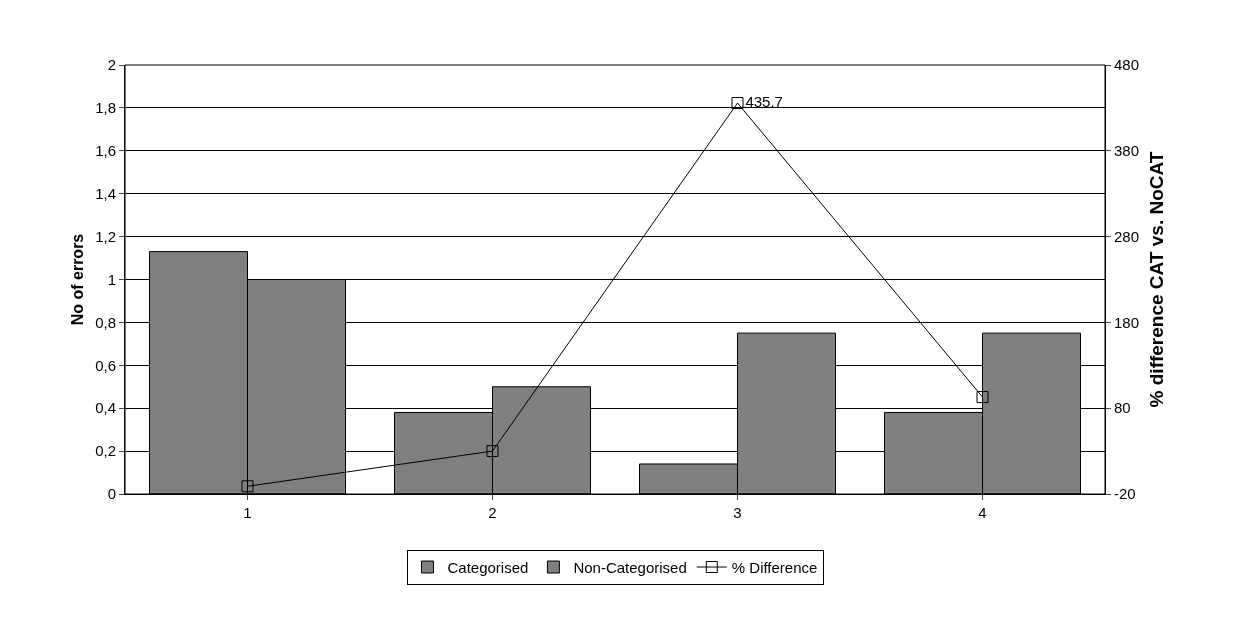 This screenshot has height=639, width=1250. I want to click on y2-tick-label: 480, so click(1127, 65).